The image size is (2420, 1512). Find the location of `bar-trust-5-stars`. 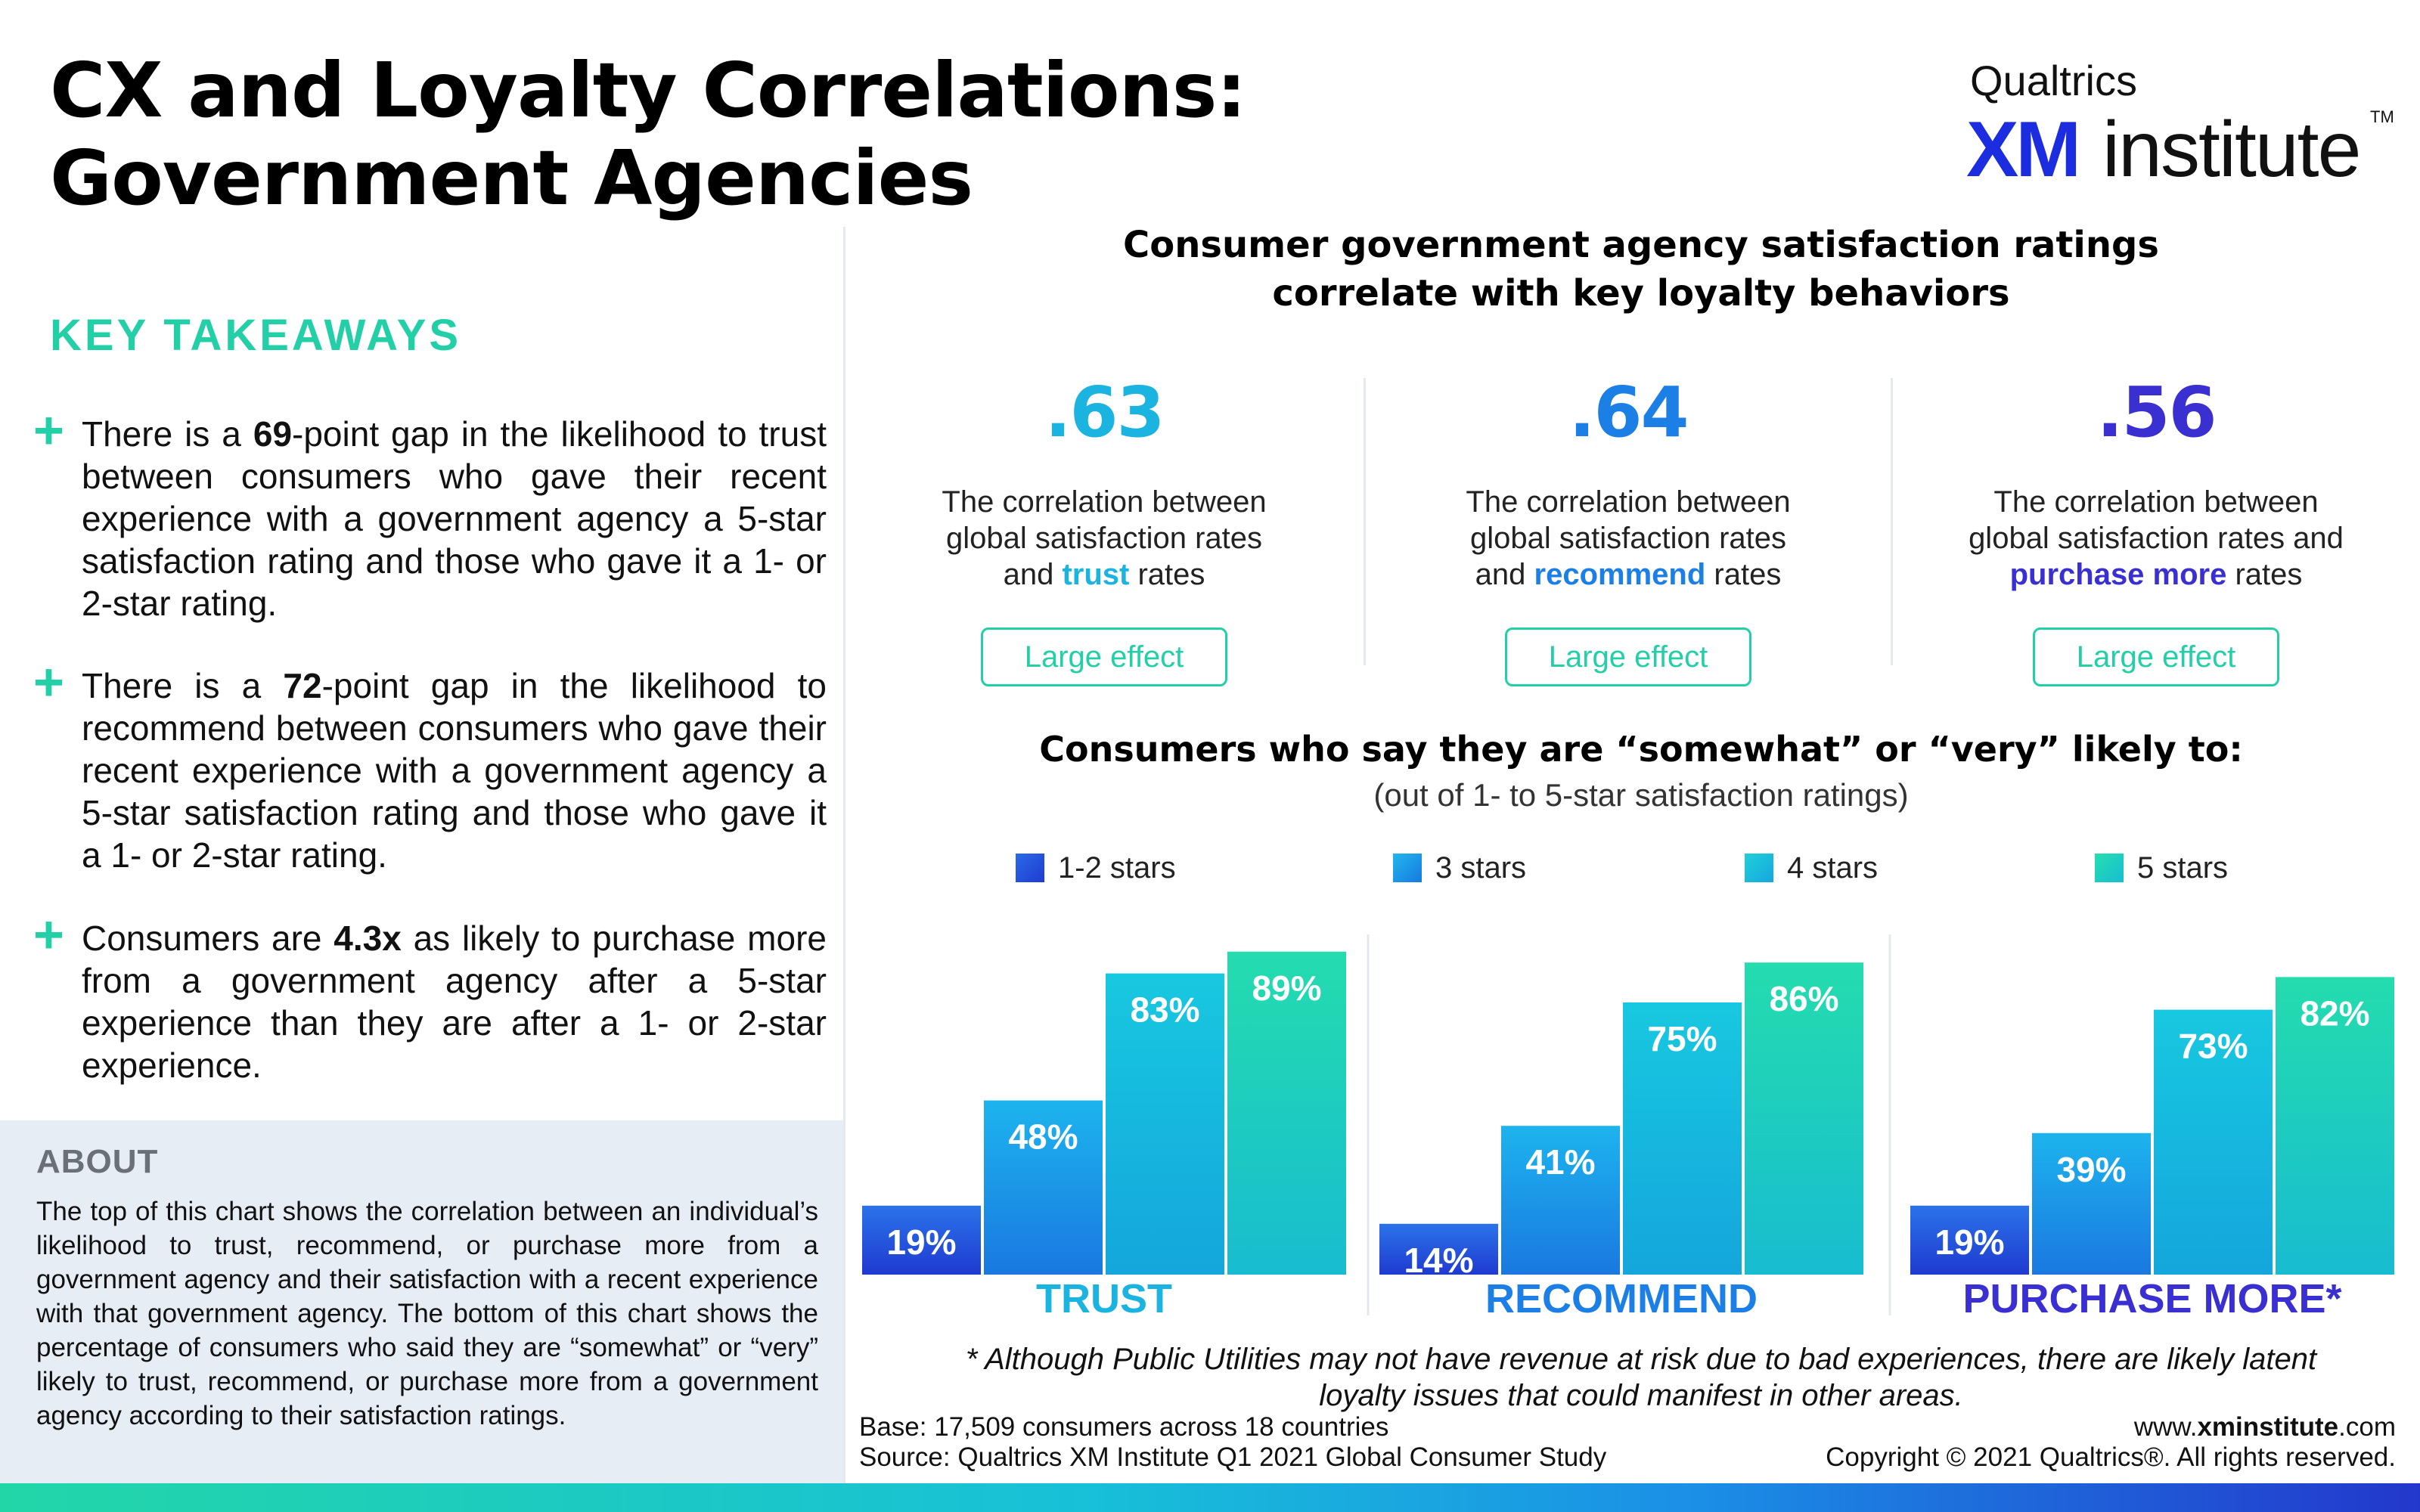

bar-trust-5-stars is located at coordinates (1286, 1113).